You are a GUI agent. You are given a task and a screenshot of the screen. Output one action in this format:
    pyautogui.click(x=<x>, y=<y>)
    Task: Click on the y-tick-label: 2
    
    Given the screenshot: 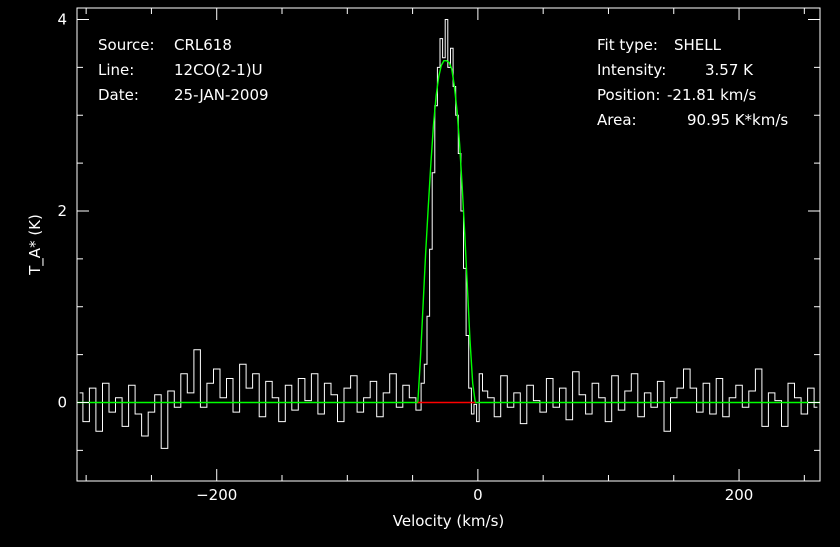 What is the action you would take?
    pyautogui.click(x=62, y=211)
    